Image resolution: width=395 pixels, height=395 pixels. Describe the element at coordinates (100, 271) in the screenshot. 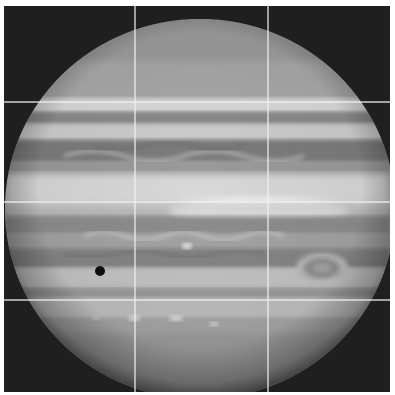

I see `moon-shadow` at that location.